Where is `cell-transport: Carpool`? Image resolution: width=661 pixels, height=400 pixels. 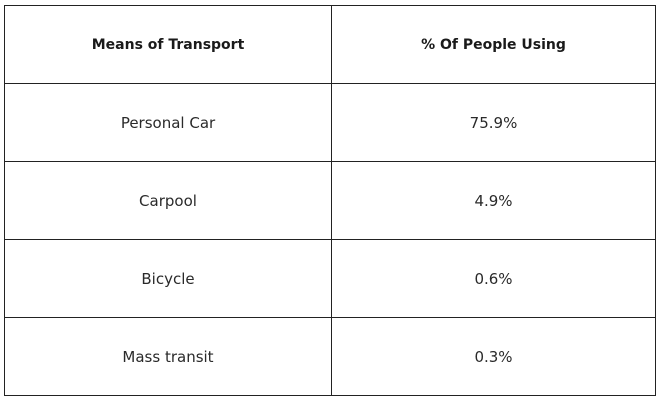 cell-transport: Carpool is located at coordinates (168, 200).